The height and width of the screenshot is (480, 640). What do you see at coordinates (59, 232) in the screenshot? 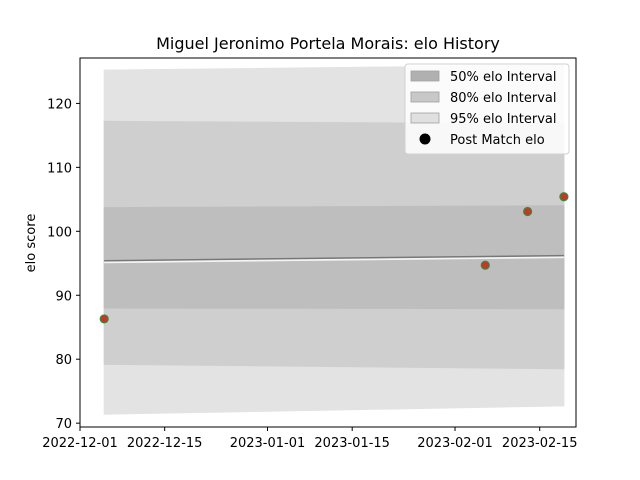
I see `y-tick-label: 100` at bounding box center [59, 232].